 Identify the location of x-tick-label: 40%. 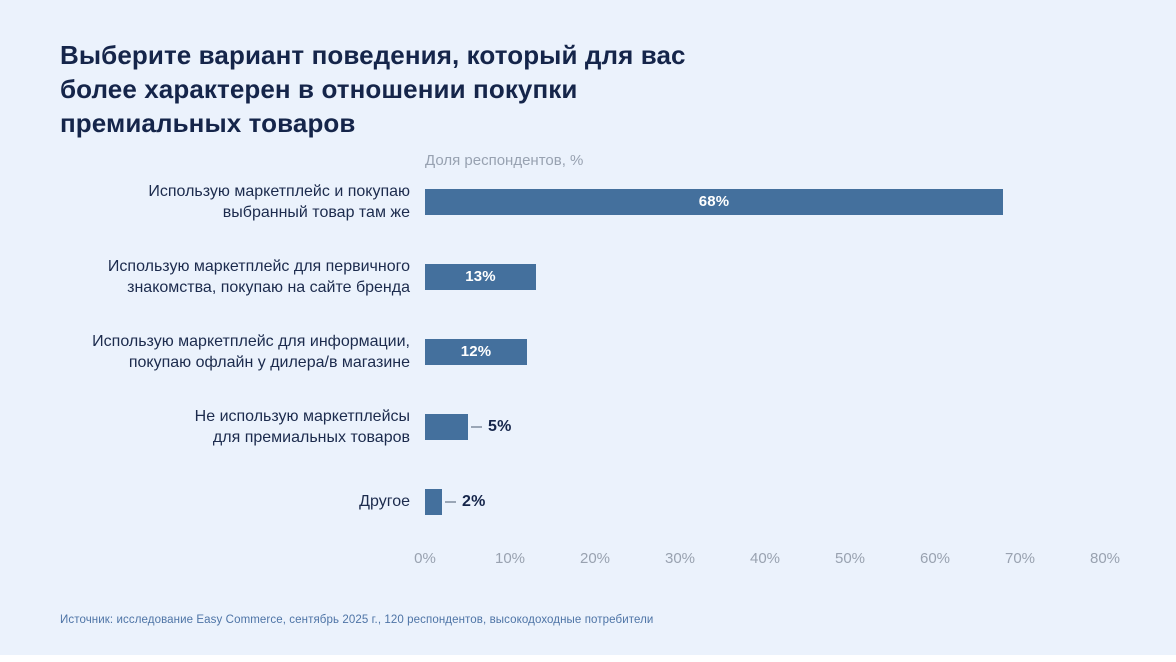
(765, 558).